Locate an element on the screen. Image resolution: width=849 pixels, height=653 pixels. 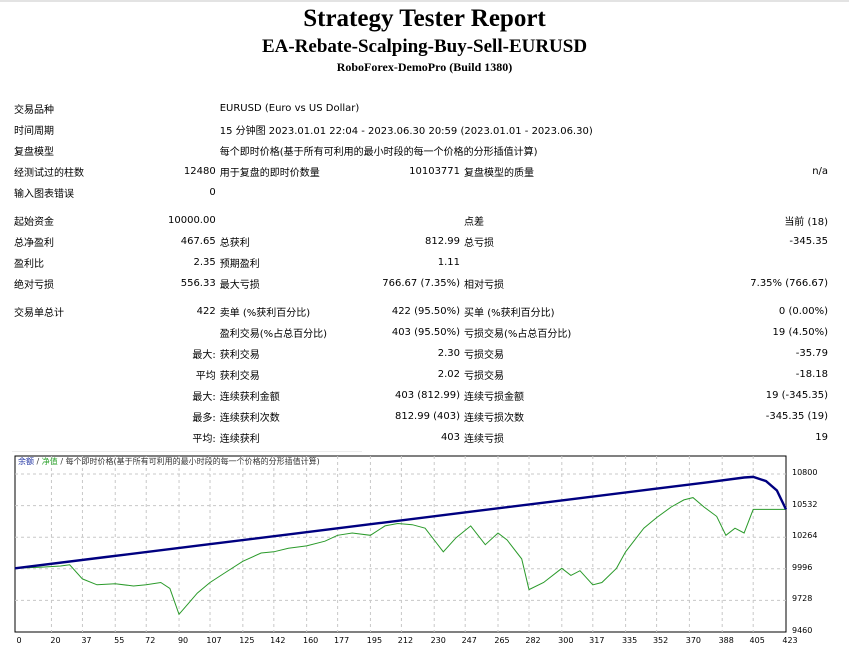
total-trades-label: 交易单总计 is located at coordinates (39, 313).